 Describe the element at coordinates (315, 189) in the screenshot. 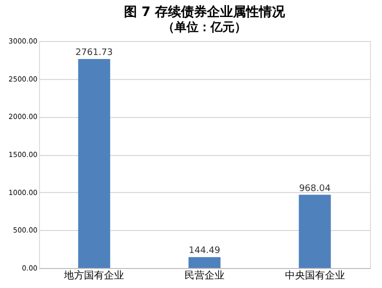

I see `data-label: 968.04` at that location.